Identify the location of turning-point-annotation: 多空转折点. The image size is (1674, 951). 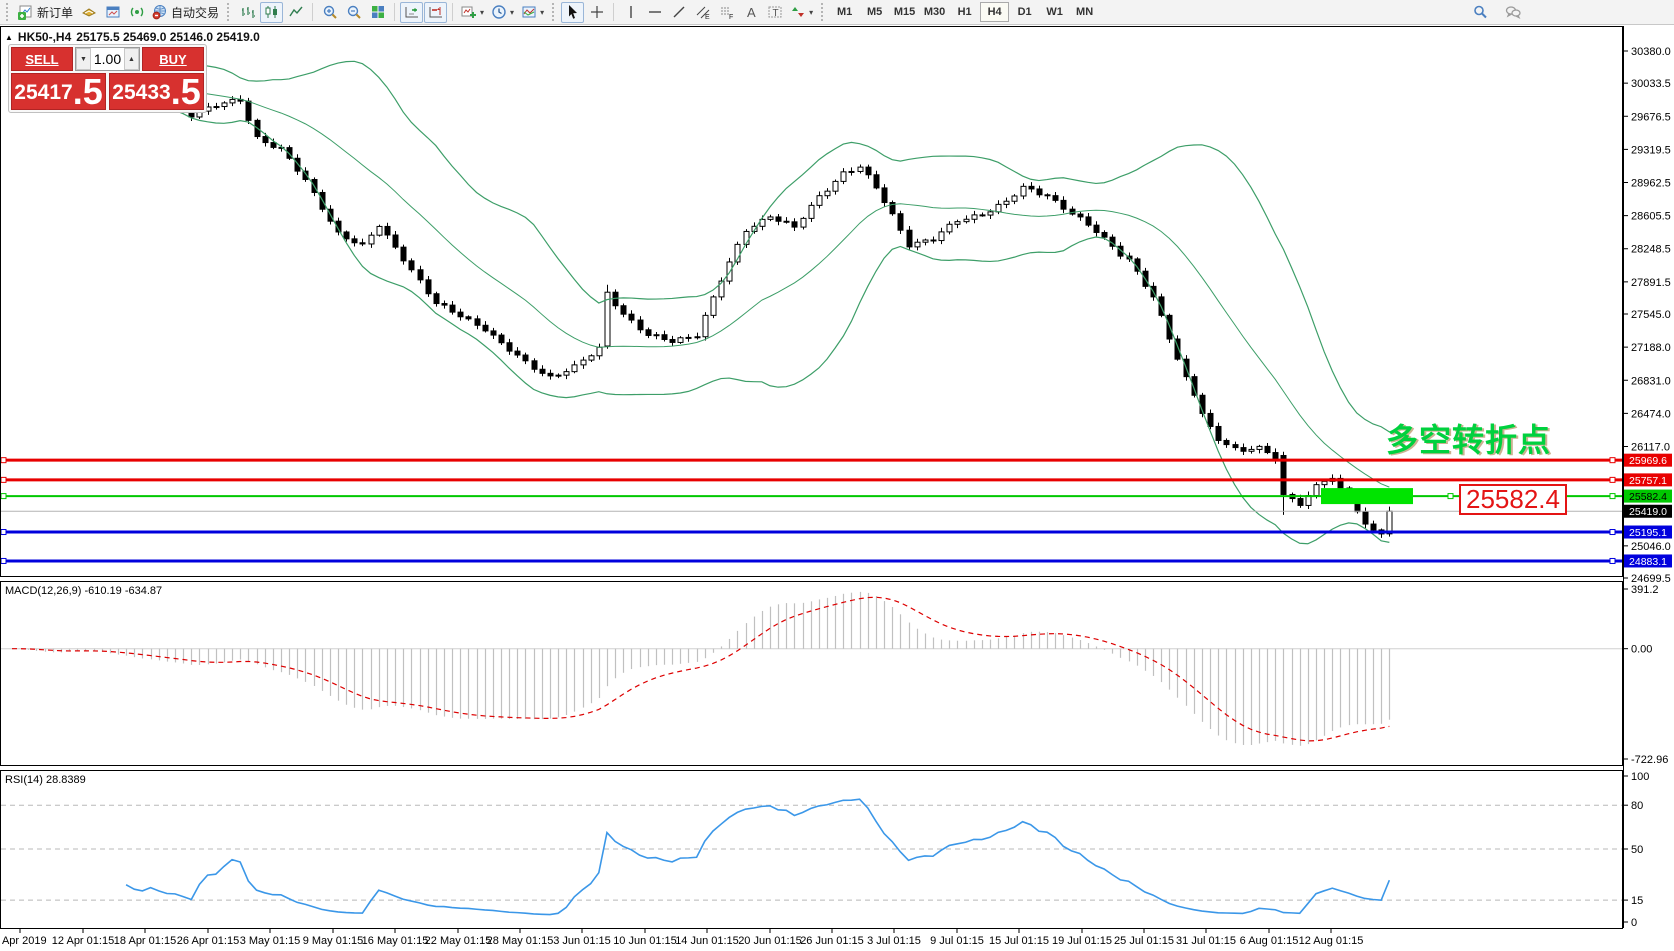
(1469, 440).